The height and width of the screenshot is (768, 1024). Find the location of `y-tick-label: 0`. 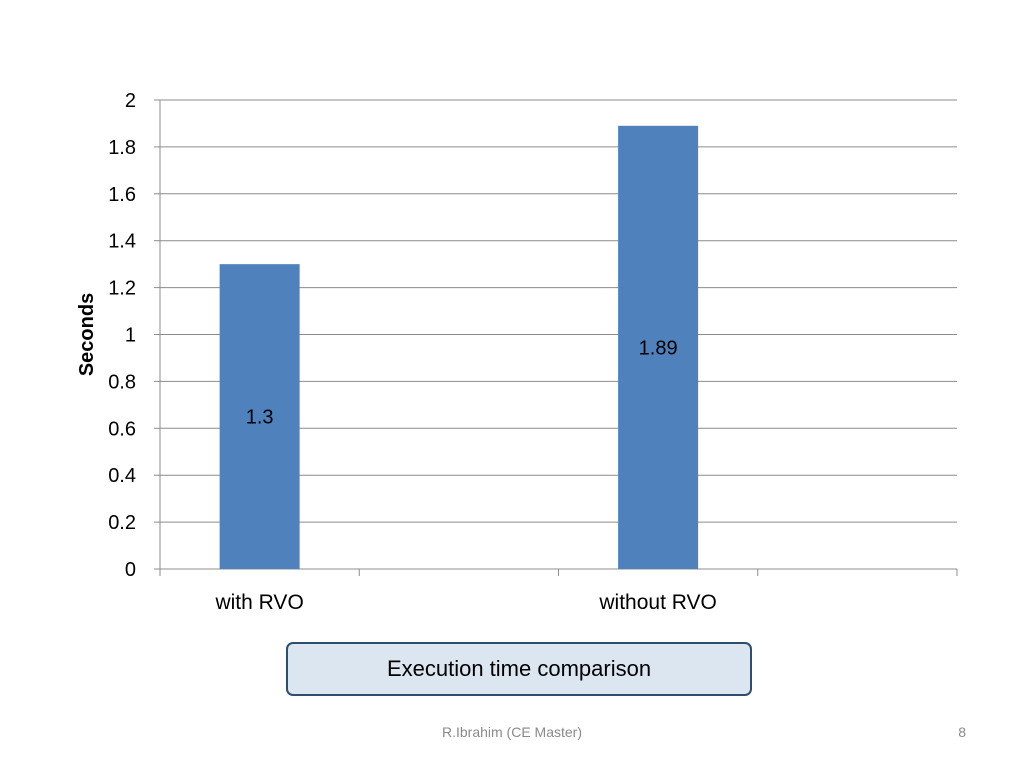

y-tick-label: 0 is located at coordinates (130, 570).